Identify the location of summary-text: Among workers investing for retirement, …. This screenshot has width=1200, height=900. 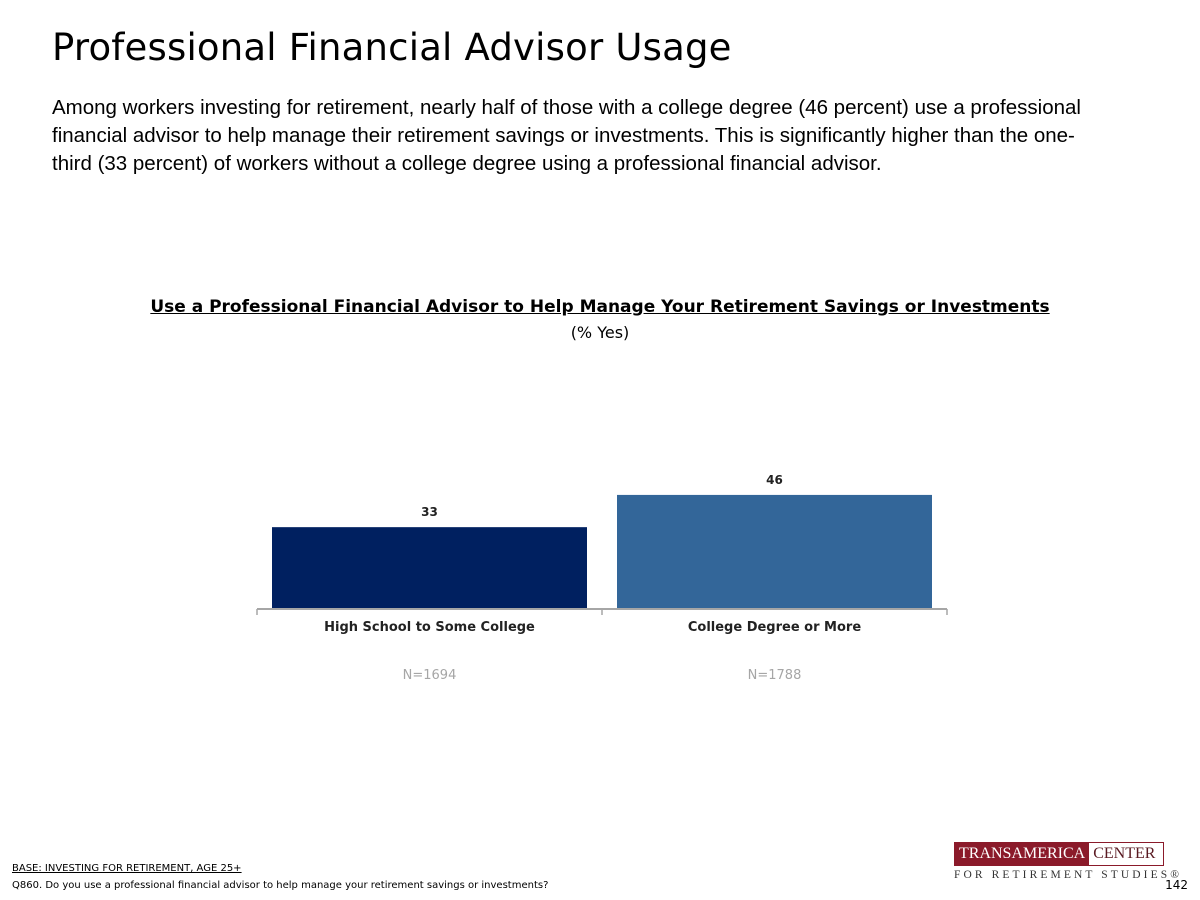
(566, 135).